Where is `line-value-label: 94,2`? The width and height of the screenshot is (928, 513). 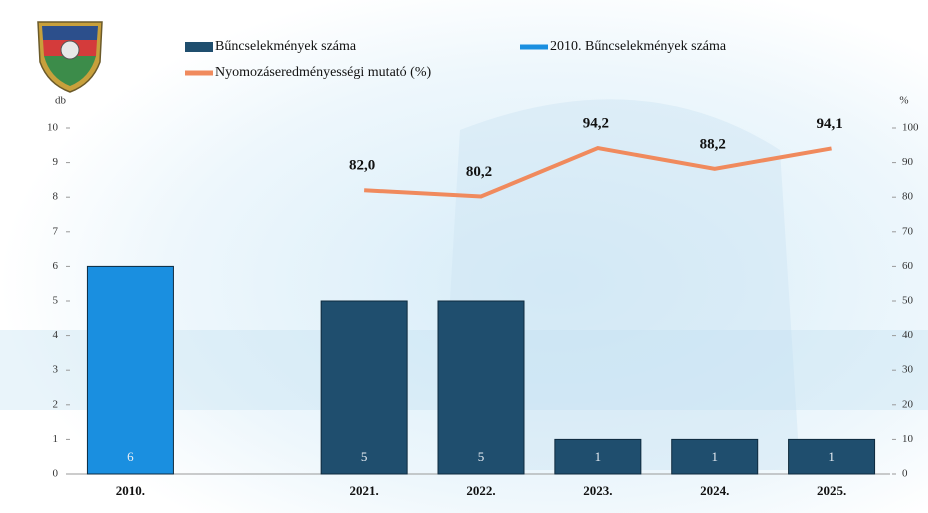 line-value-label: 94,2 is located at coordinates (596, 124).